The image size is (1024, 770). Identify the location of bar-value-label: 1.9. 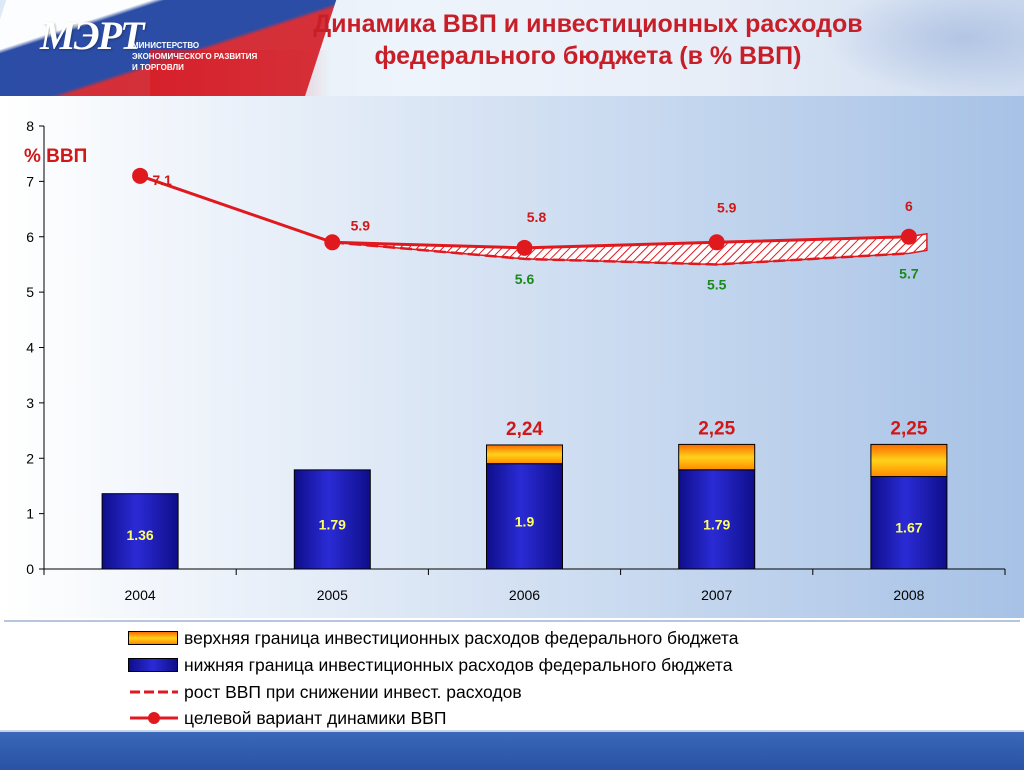
(525, 522).